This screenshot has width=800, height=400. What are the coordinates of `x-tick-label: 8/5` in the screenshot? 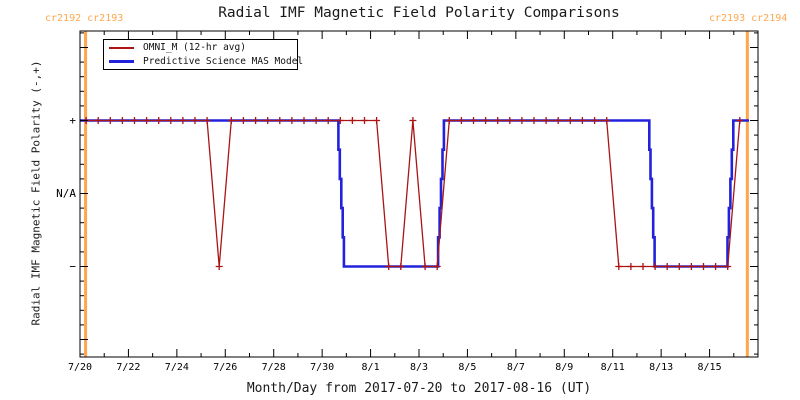 It's located at (467, 367).